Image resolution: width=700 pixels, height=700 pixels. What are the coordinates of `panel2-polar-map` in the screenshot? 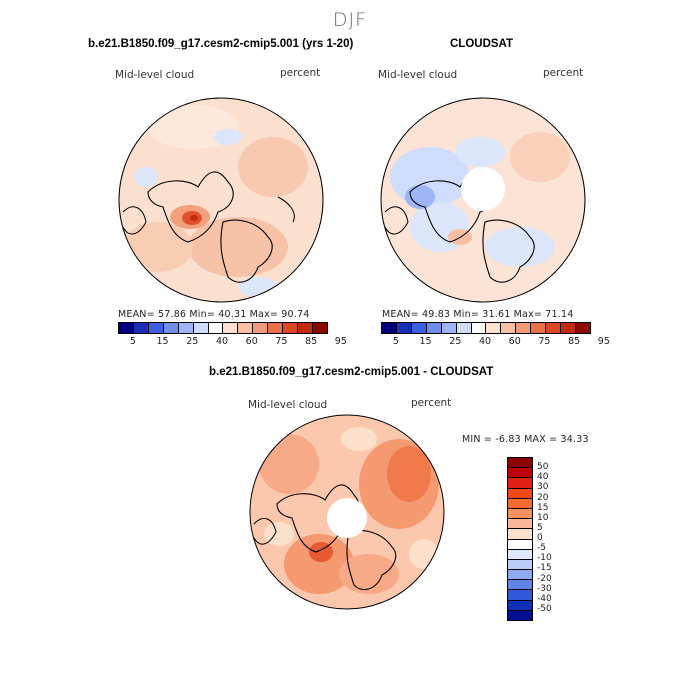 It's located at (483, 200).